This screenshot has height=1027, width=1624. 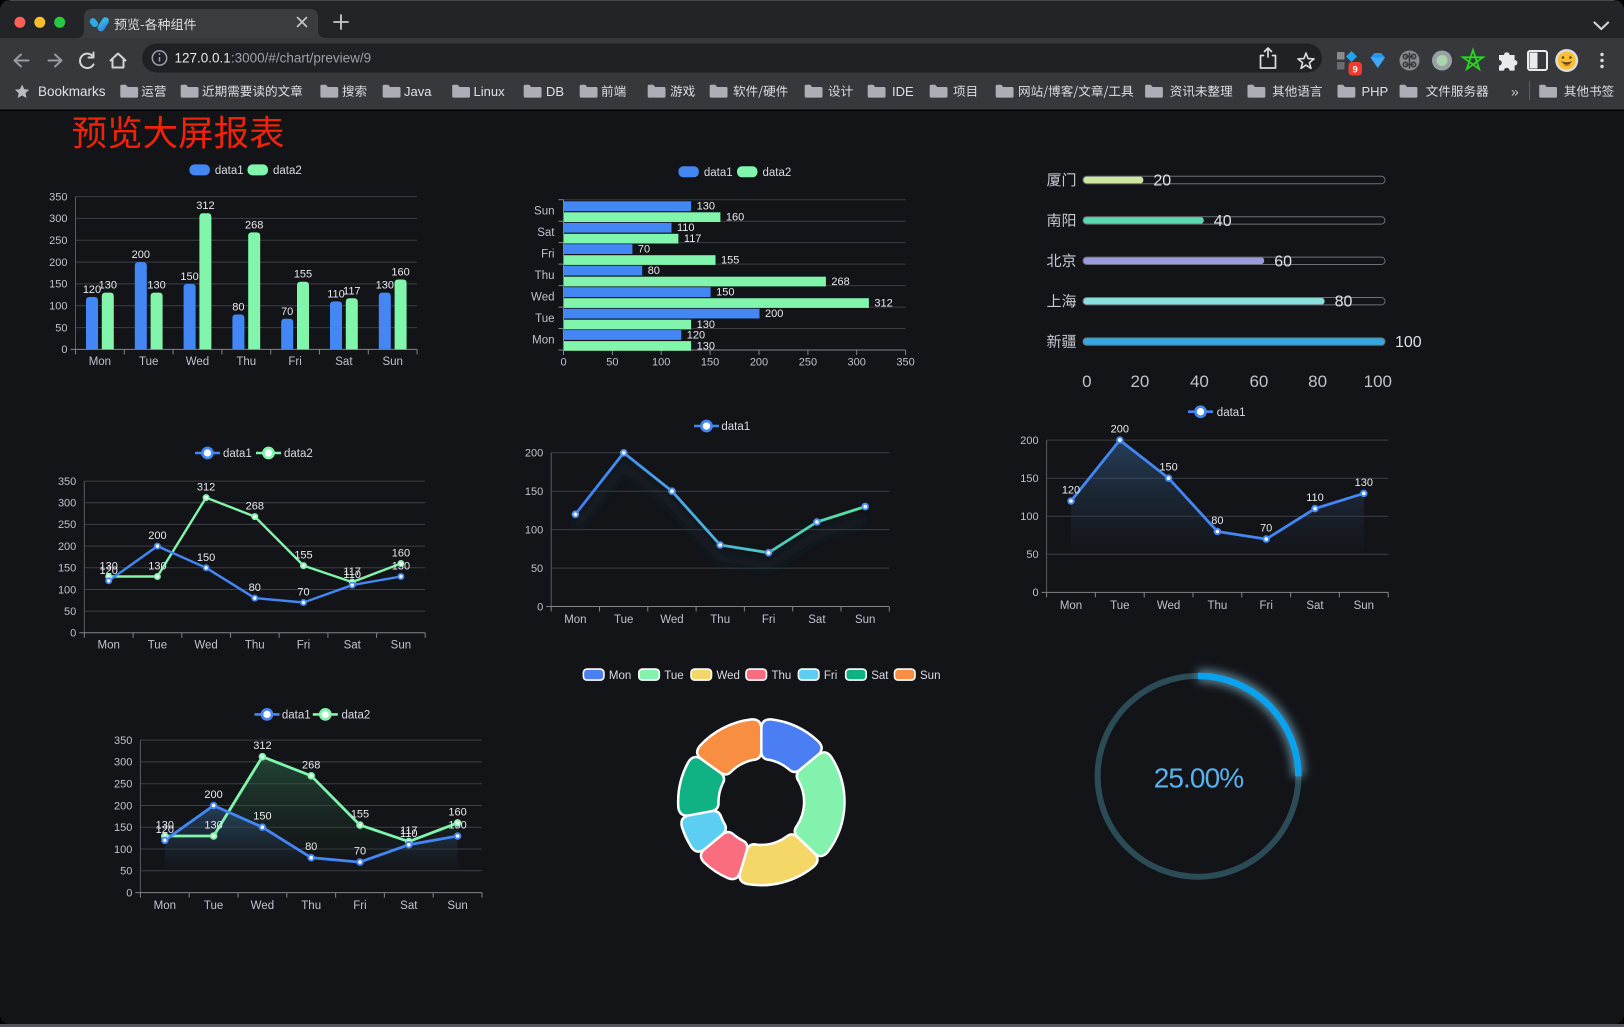 I want to click on svg-text: 350, so click(x=67, y=482).